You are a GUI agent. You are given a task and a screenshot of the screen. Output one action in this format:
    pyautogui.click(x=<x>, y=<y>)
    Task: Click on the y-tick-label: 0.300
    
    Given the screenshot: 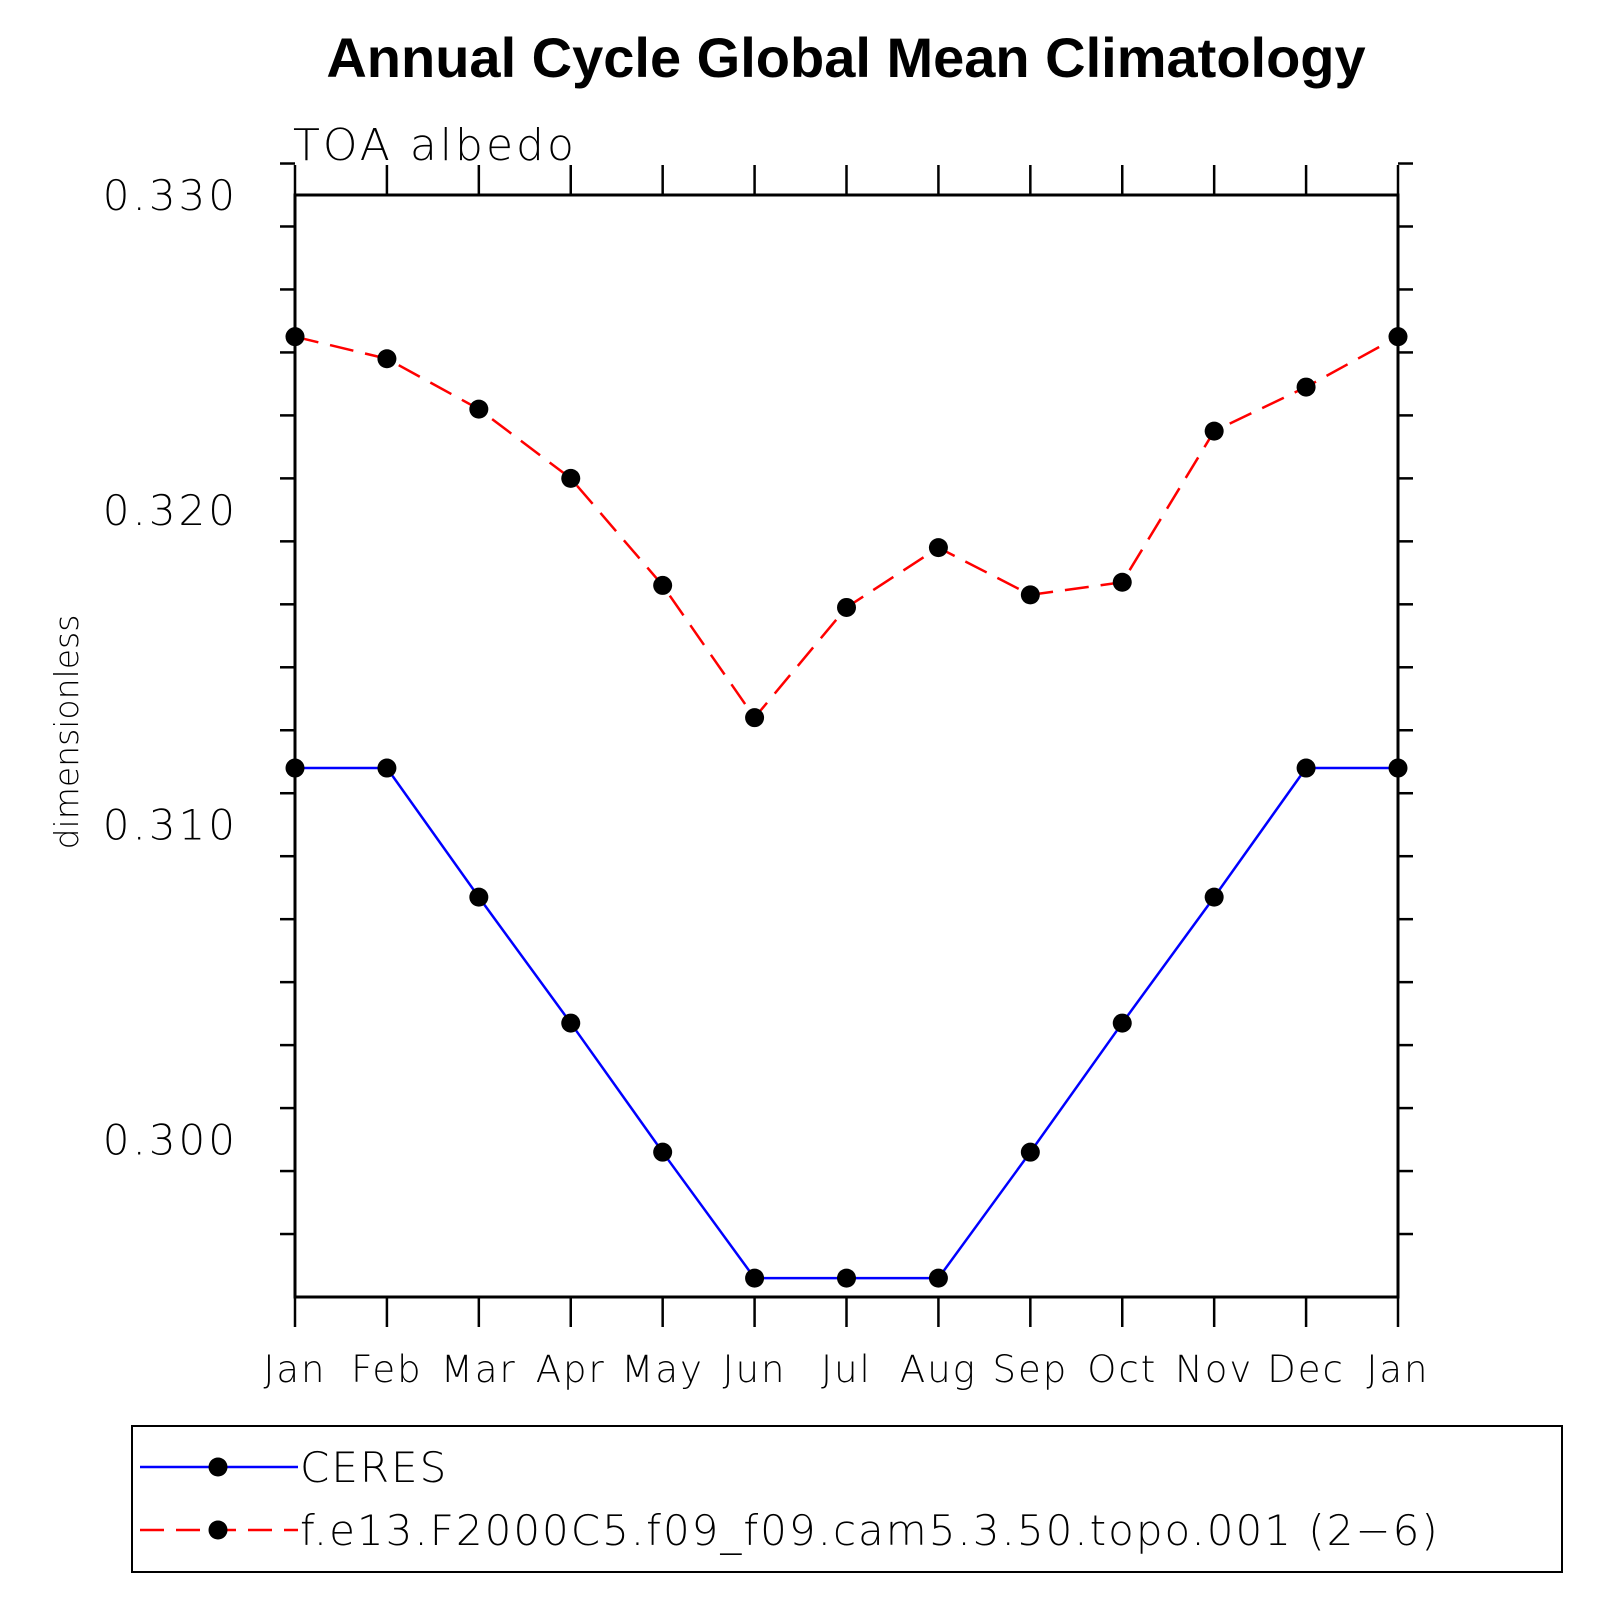 What is the action you would take?
    pyautogui.click(x=170, y=1140)
    